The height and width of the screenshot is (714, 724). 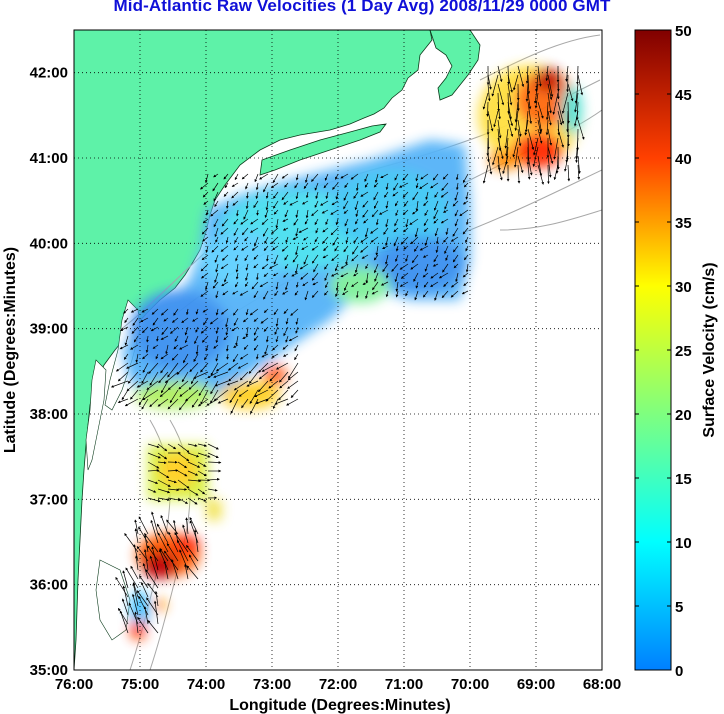 I want to click on lat-tick-label: 39:00, so click(x=49, y=329).